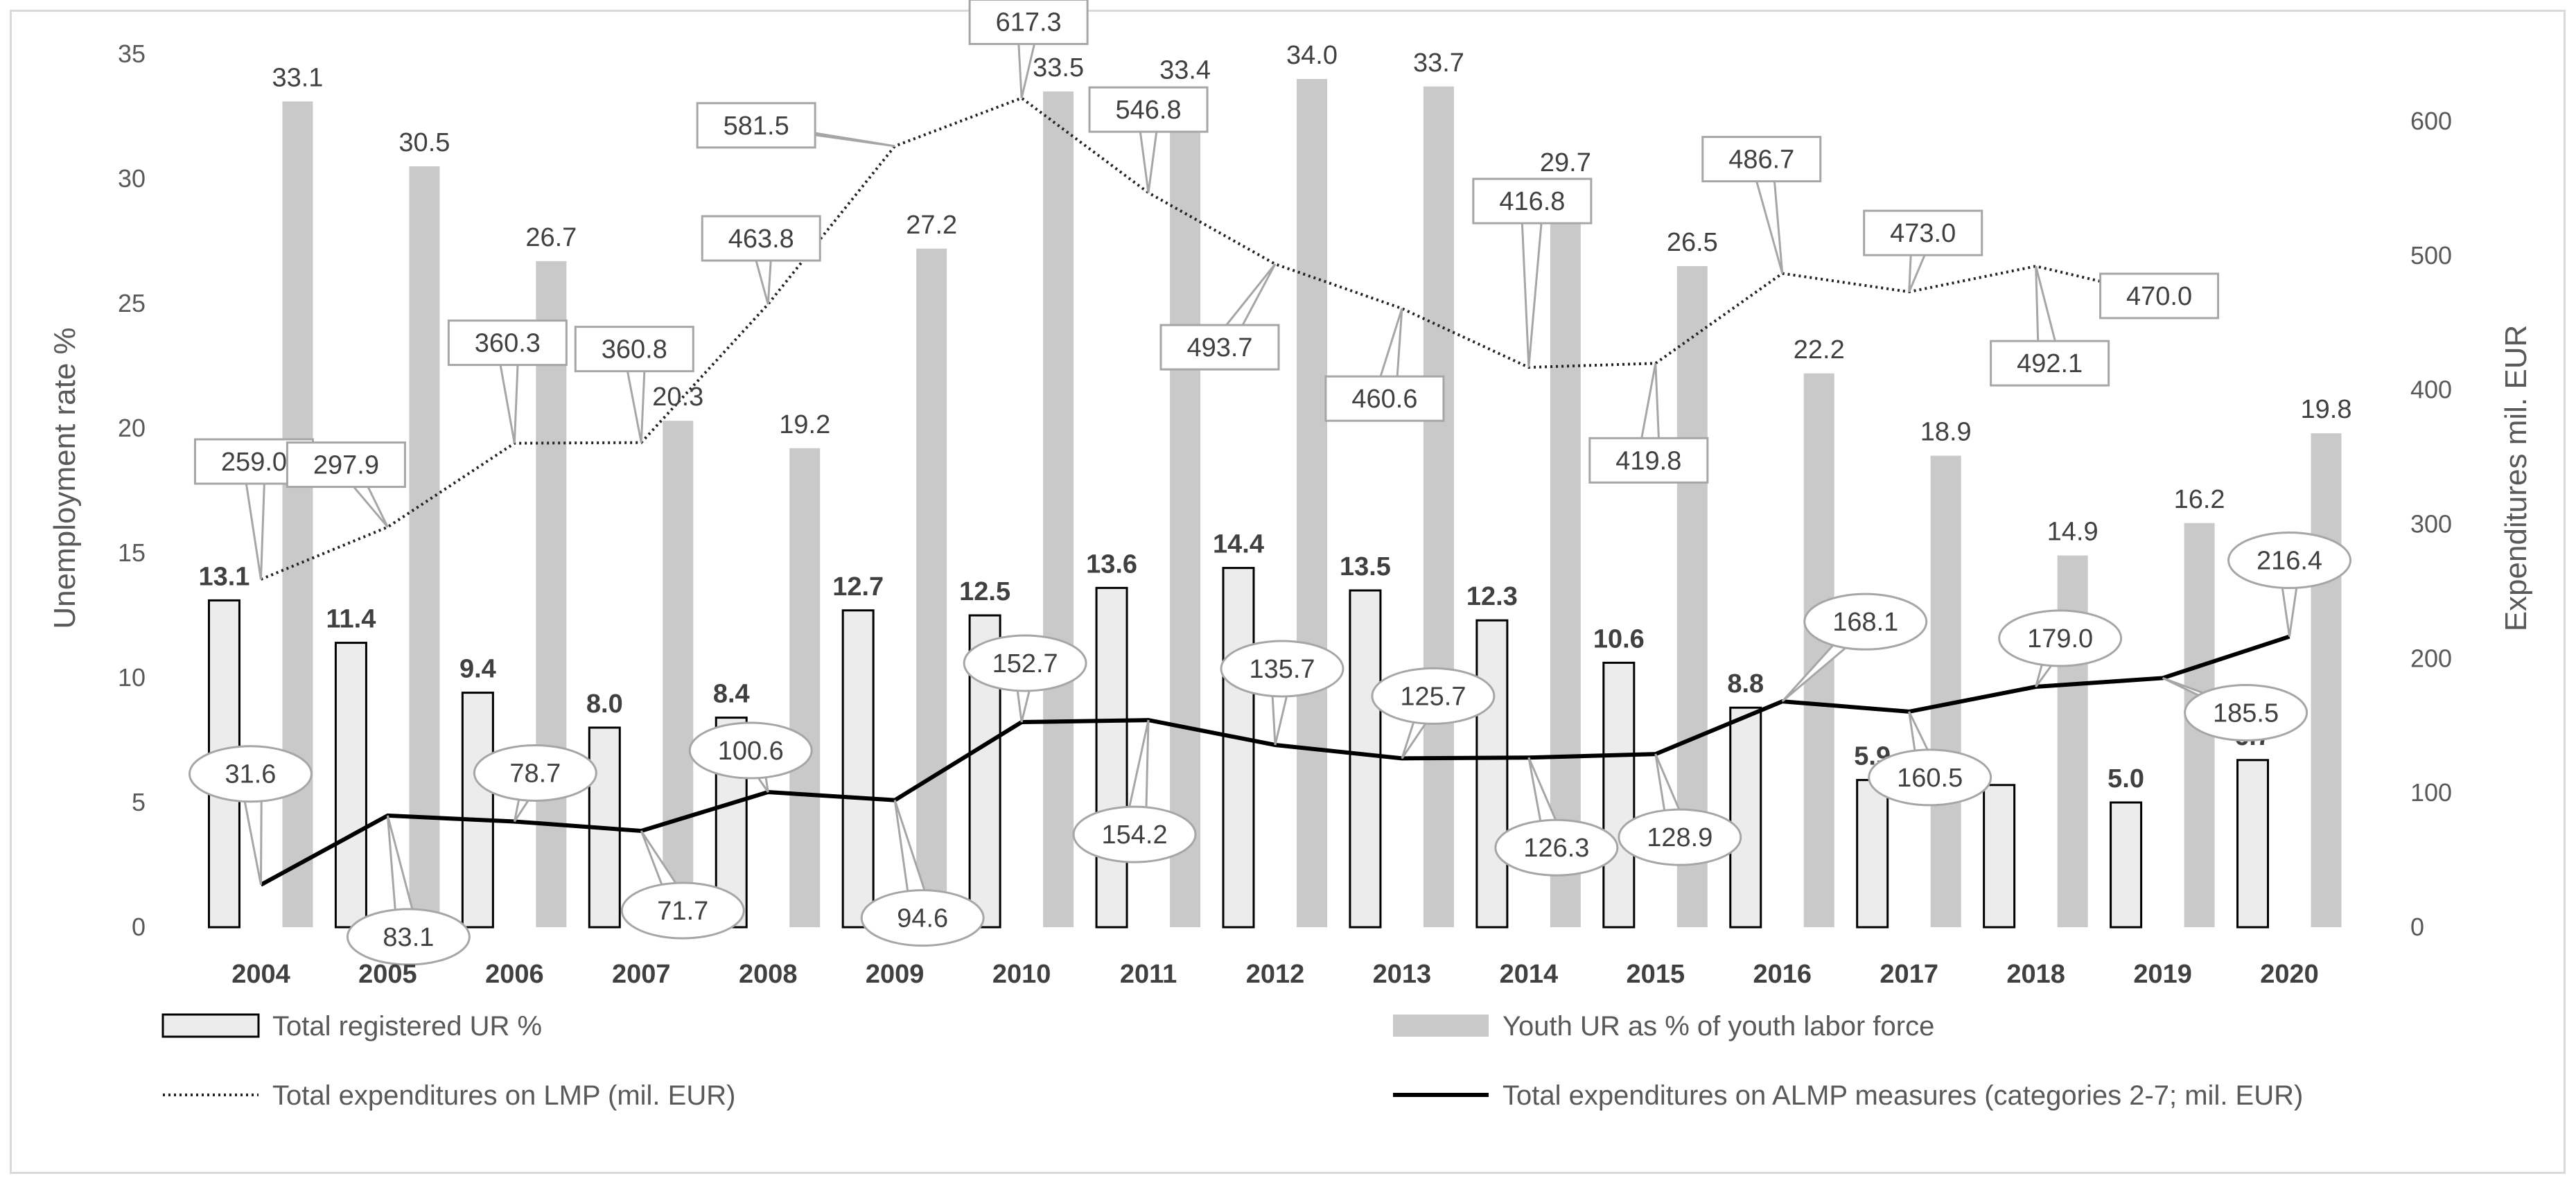 Image resolution: width=2576 pixels, height=1185 pixels. I want to click on almp-callout: 179.0, so click(2060, 648).